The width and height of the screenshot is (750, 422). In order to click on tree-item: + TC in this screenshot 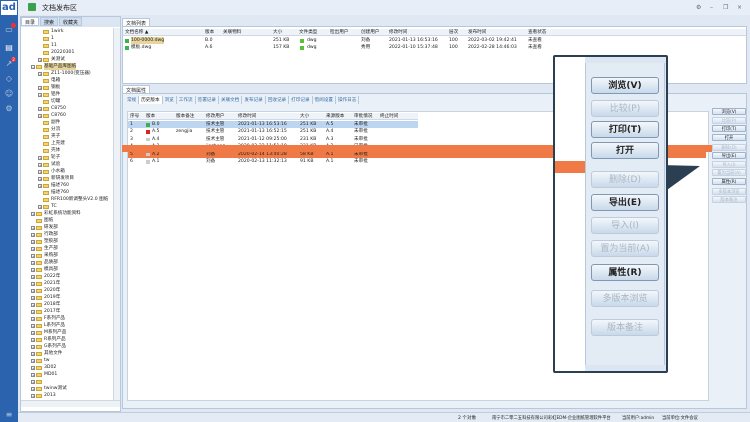, I will do `click(67, 206)`.